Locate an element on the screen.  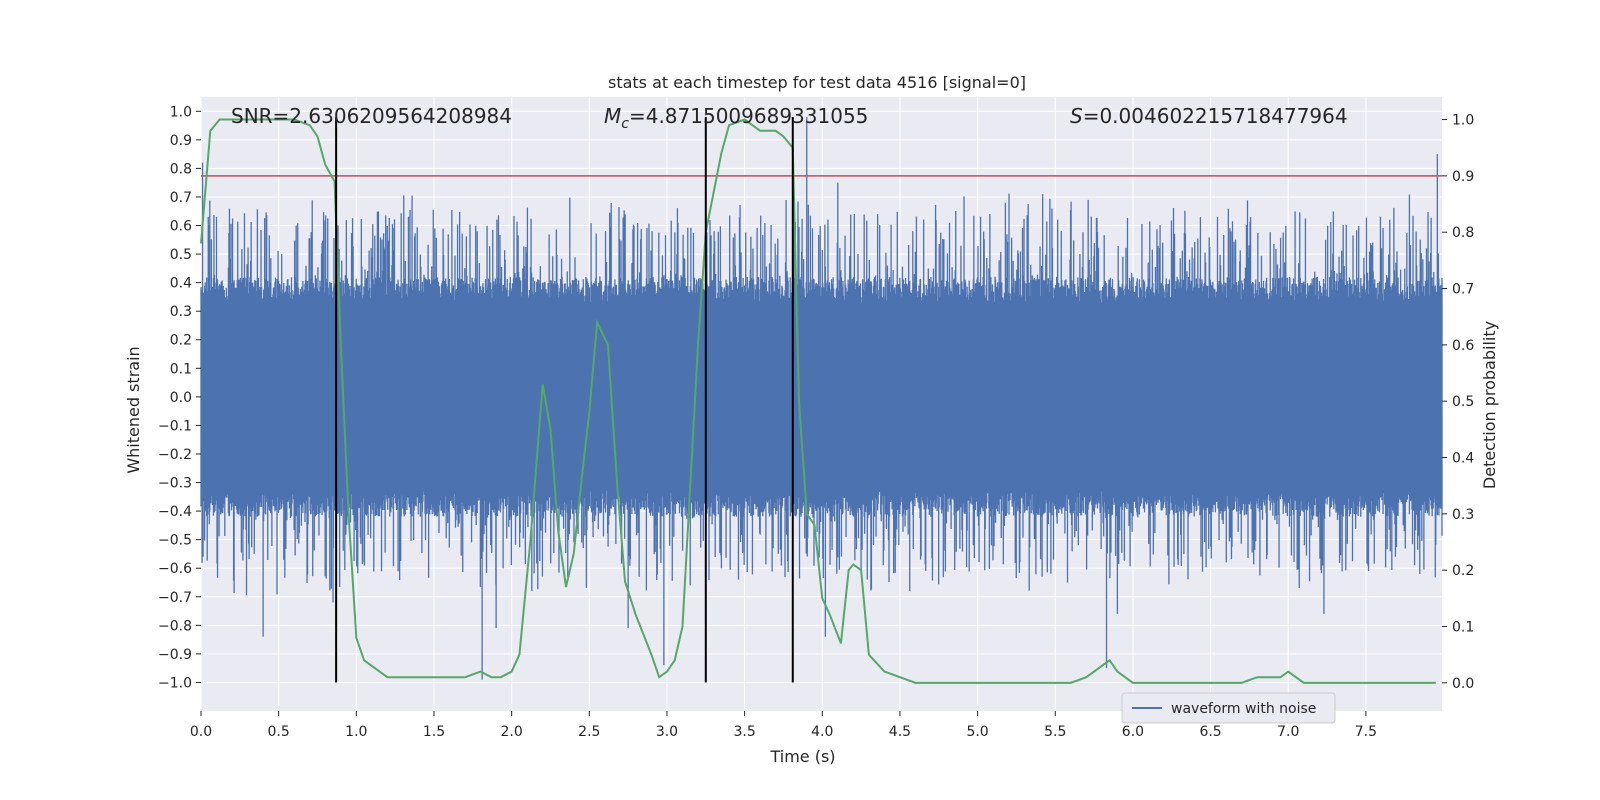
x-tick-label: 6.0 is located at coordinates (1133, 732).